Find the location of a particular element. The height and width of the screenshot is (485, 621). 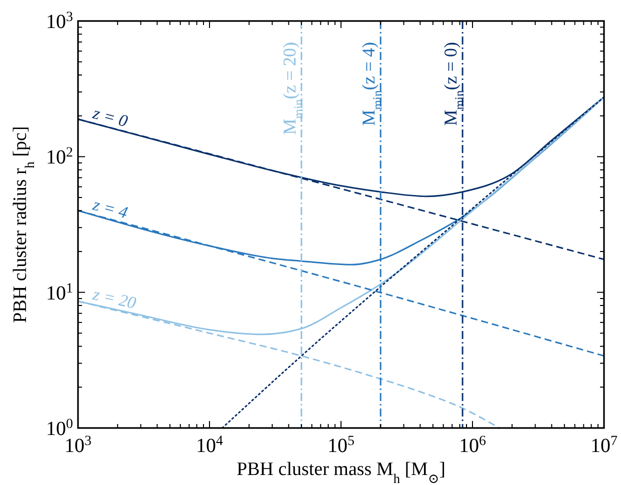

y-tick-label: 10$^{1}$ is located at coordinates (59, 292).